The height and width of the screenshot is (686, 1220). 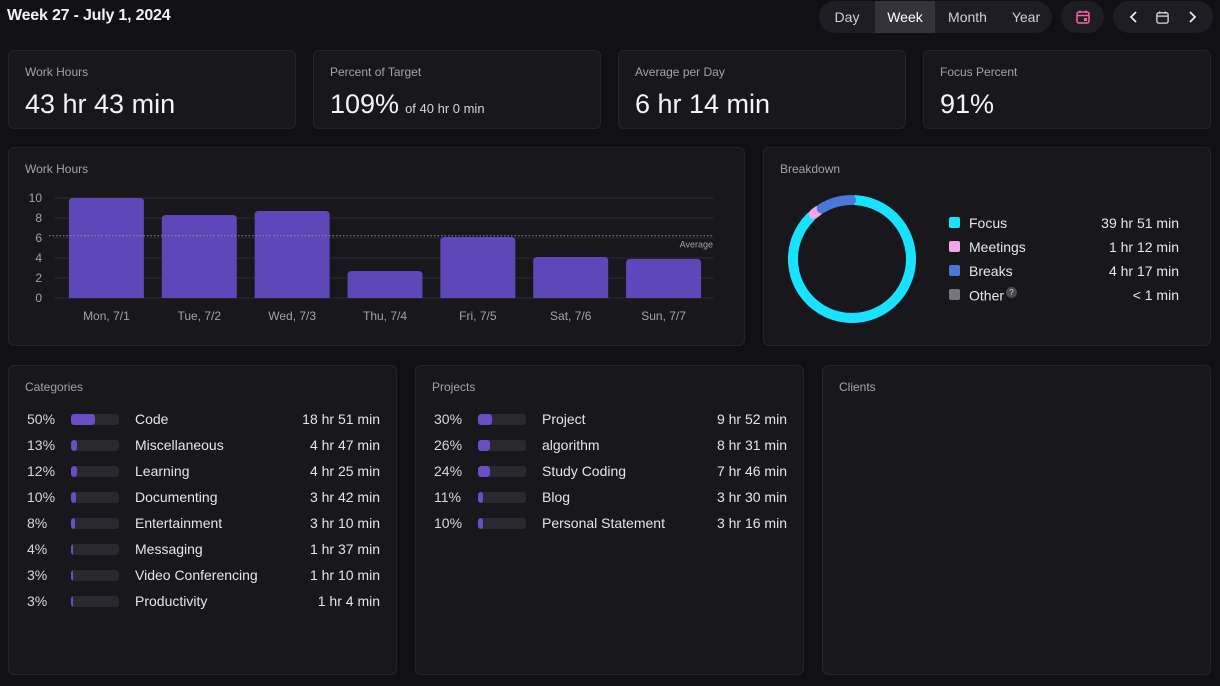 I want to click on list-item: 4% Messaging 1 hr 37 min, so click(x=202, y=551).